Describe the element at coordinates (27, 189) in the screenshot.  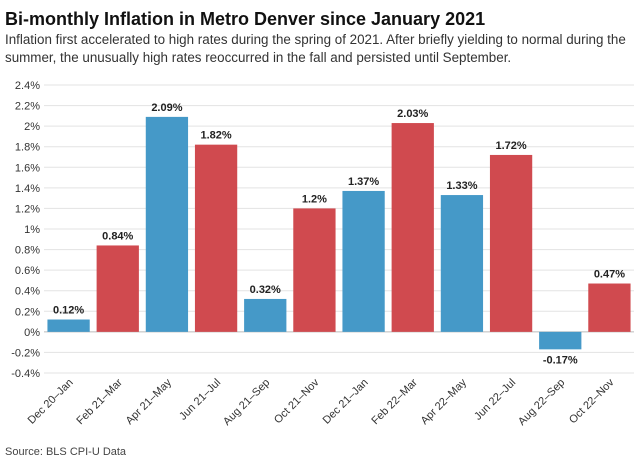
I see `y-tick-label: 1.4%` at that location.